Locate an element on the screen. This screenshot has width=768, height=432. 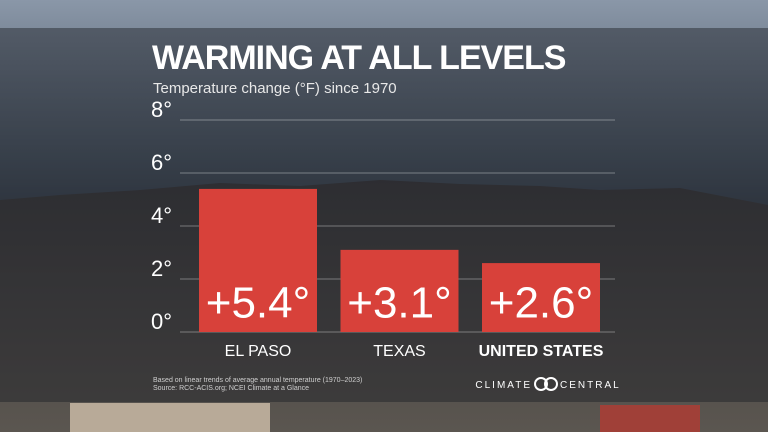
logo: CLIMATE CENTRAL is located at coordinates (547, 384).